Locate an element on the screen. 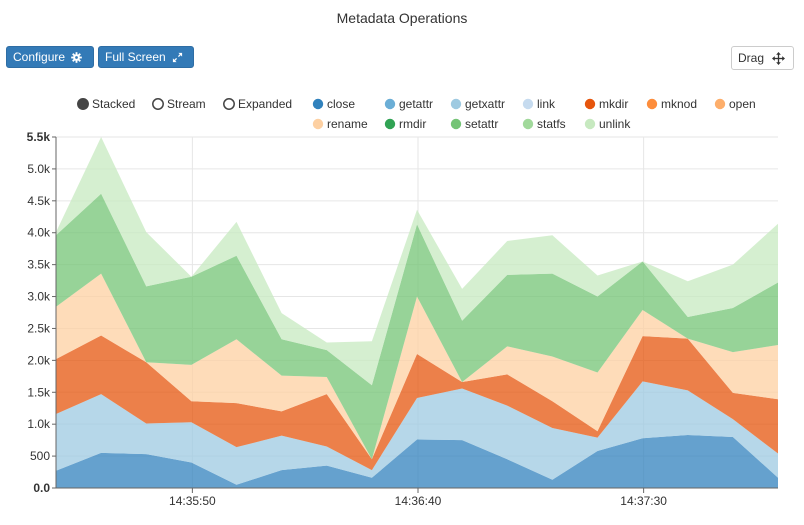  legend-swatch-setattr is located at coordinates (456, 124).